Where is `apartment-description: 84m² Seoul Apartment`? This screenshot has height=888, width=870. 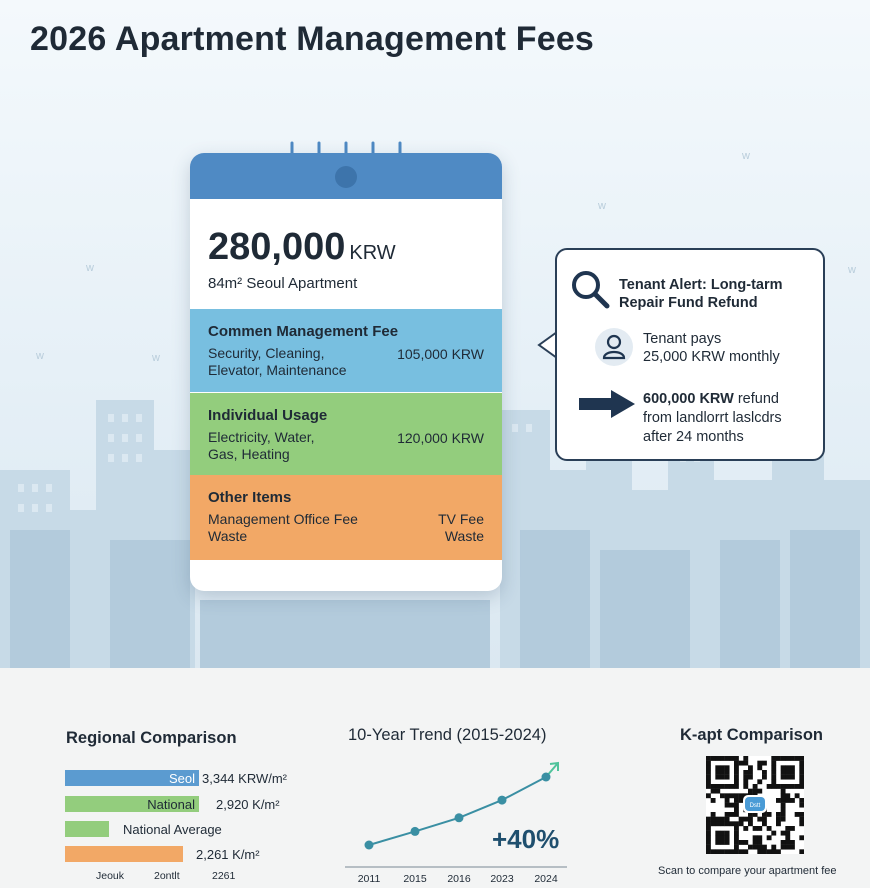
apartment-description: 84m² Seoul Apartment is located at coordinates (283, 283).